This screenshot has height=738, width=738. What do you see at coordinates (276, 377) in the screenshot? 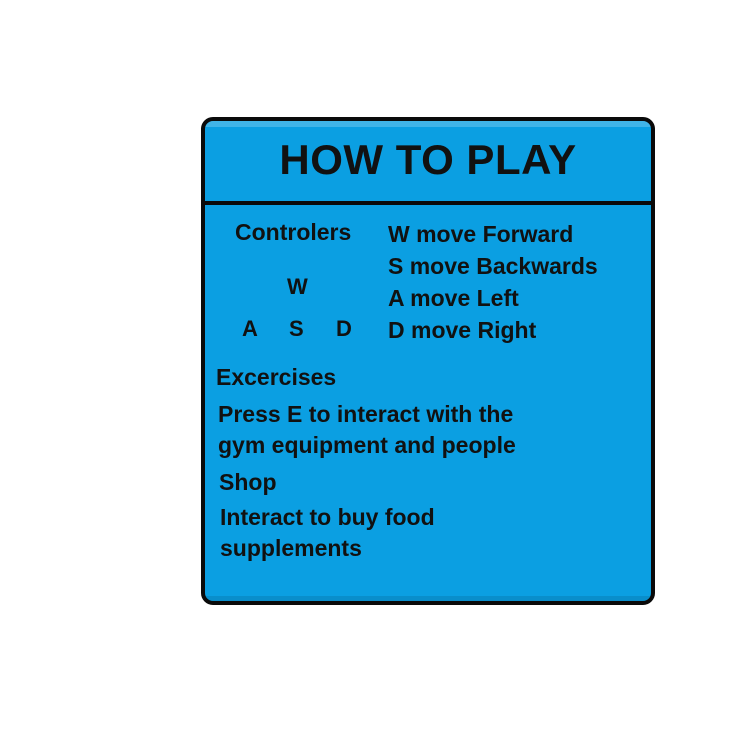
I see `exercises-heading: Excercises` at bounding box center [276, 377].